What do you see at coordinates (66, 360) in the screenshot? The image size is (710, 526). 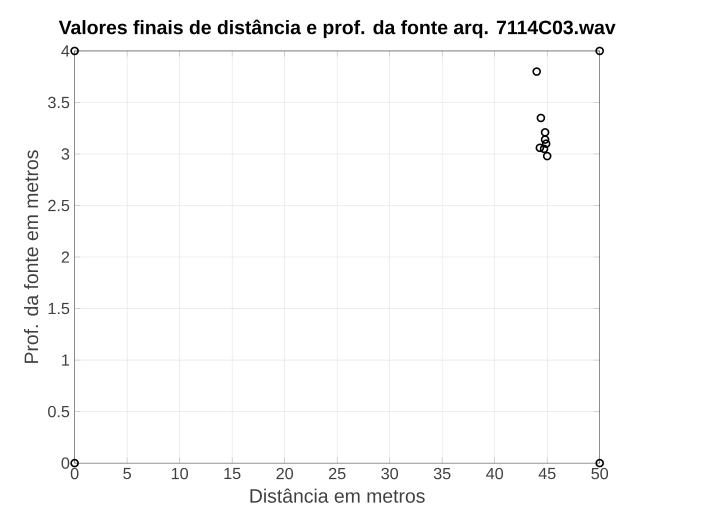 I see `y-tick-label: 1` at bounding box center [66, 360].